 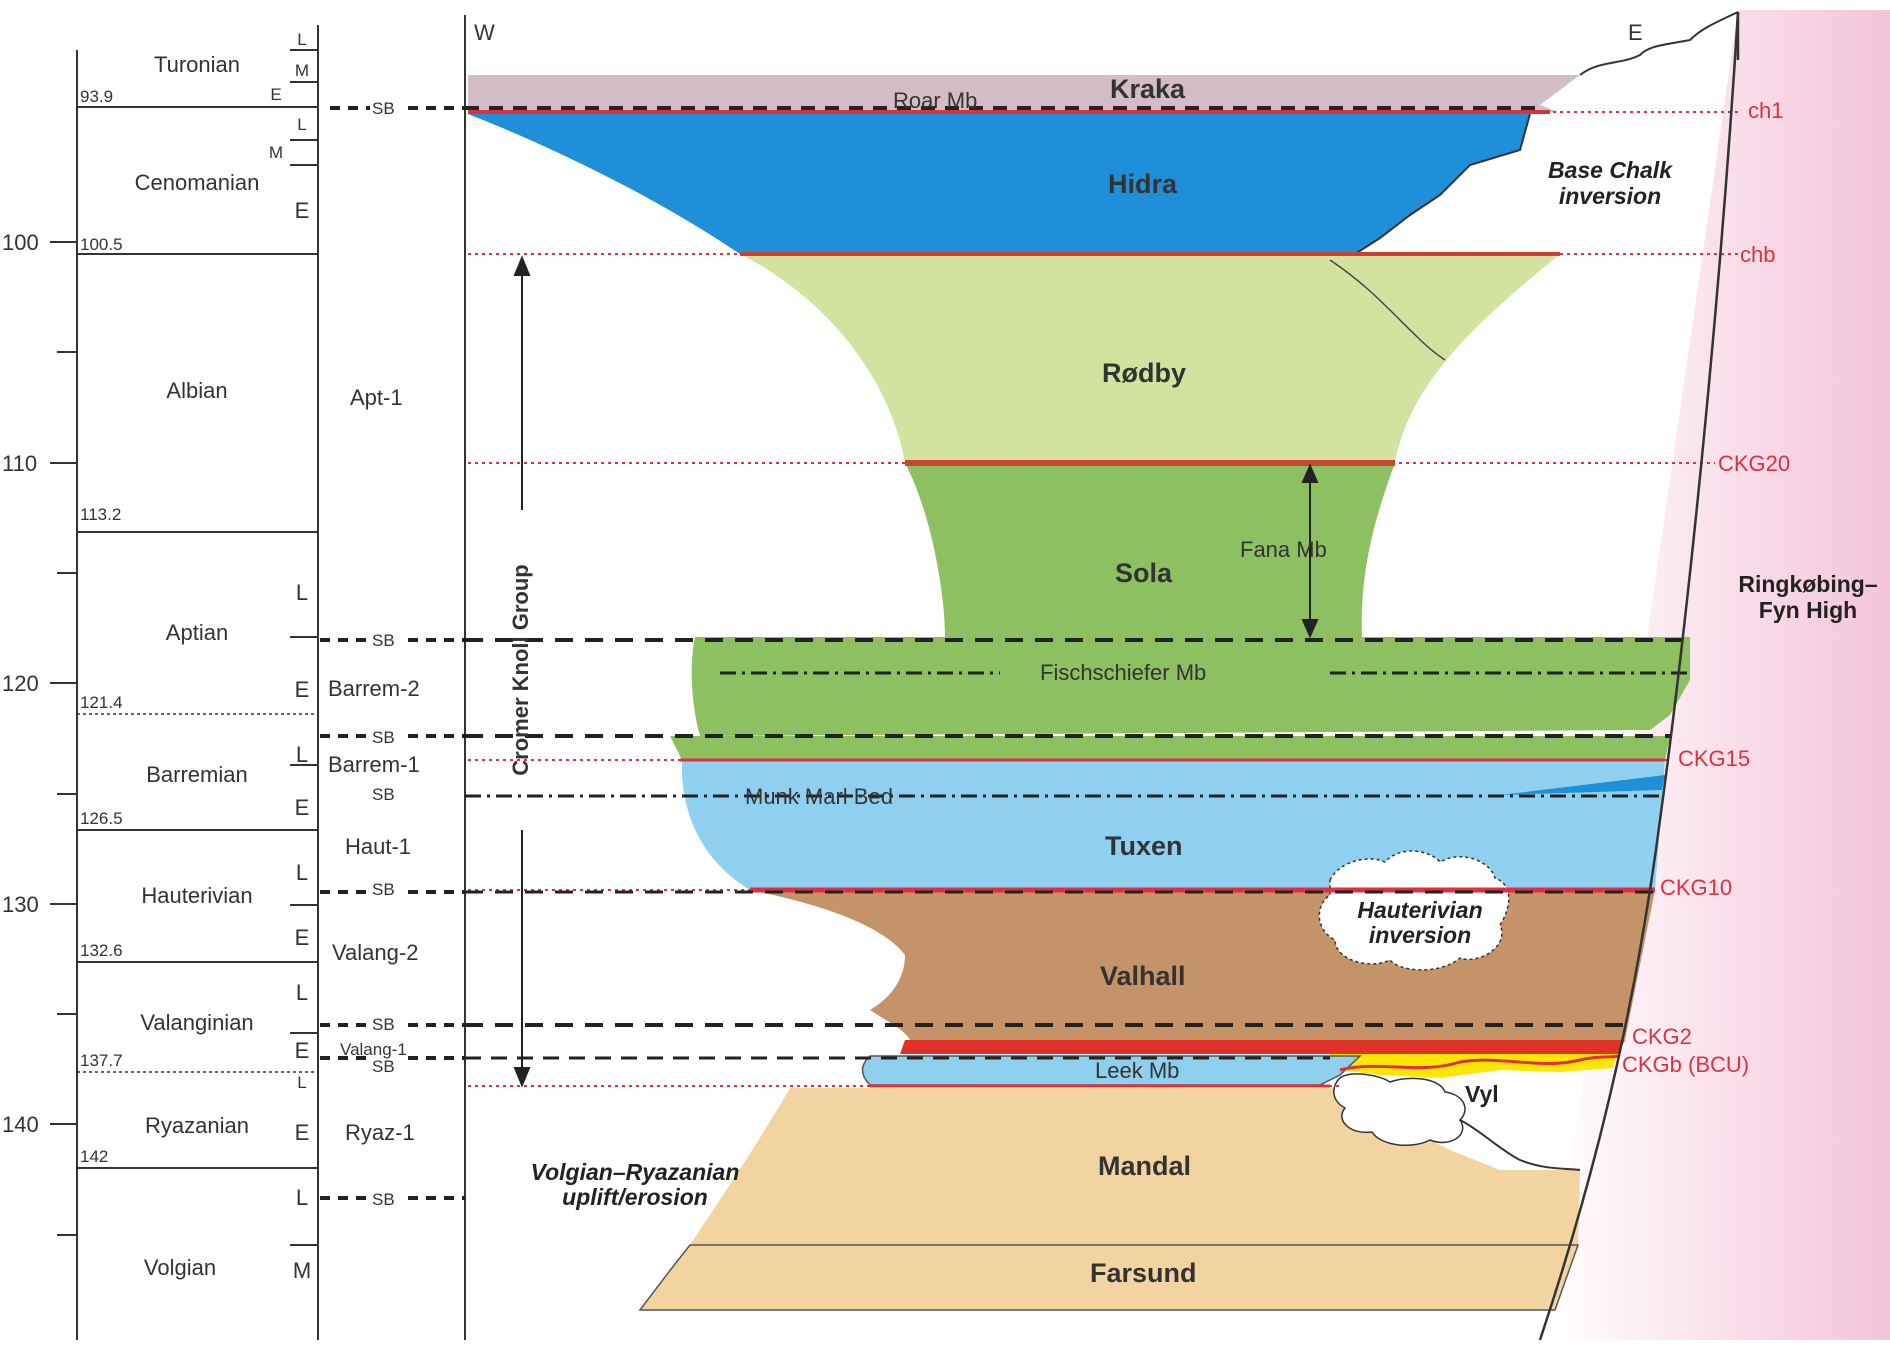 I want to click on seq-valang-2: Valang-2, so click(x=375, y=952).